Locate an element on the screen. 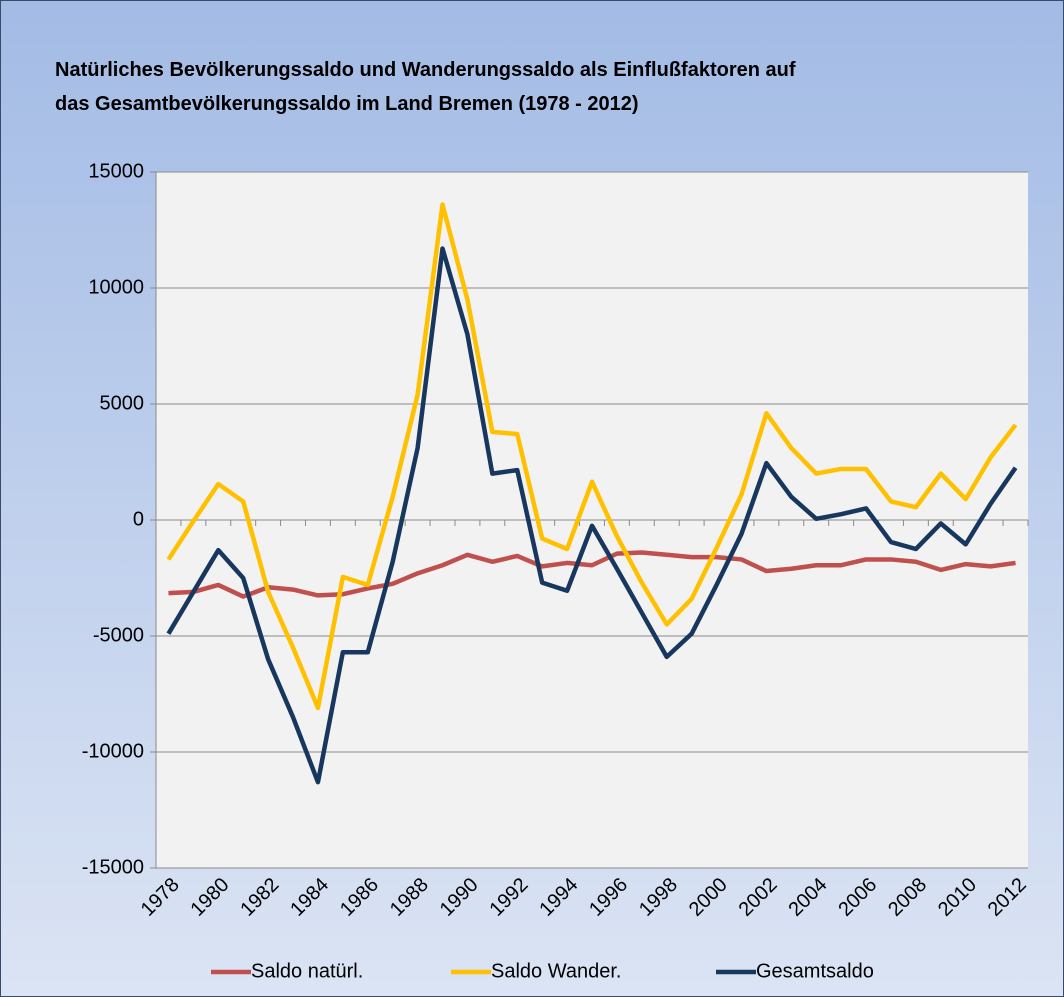  x-tick-label: 2008 is located at coordinates (907, 897).